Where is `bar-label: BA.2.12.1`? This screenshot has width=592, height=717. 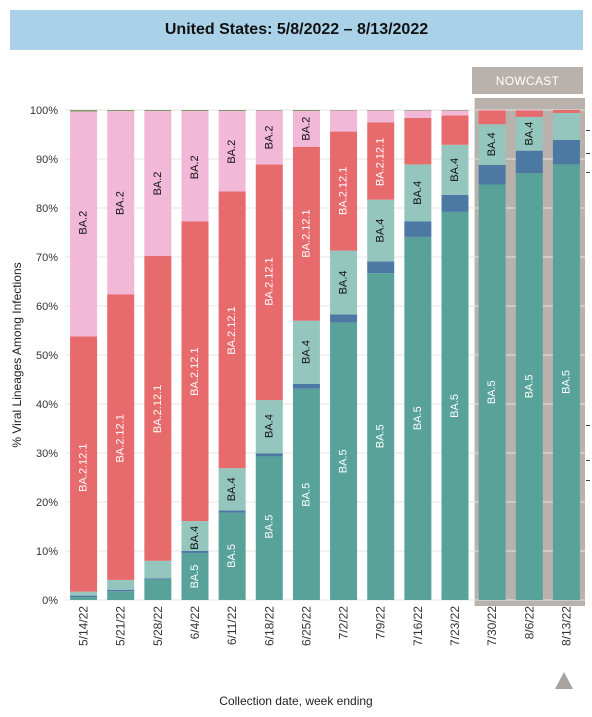
bar-label: BA.2.12.1 is located at coordinates (344, 191).